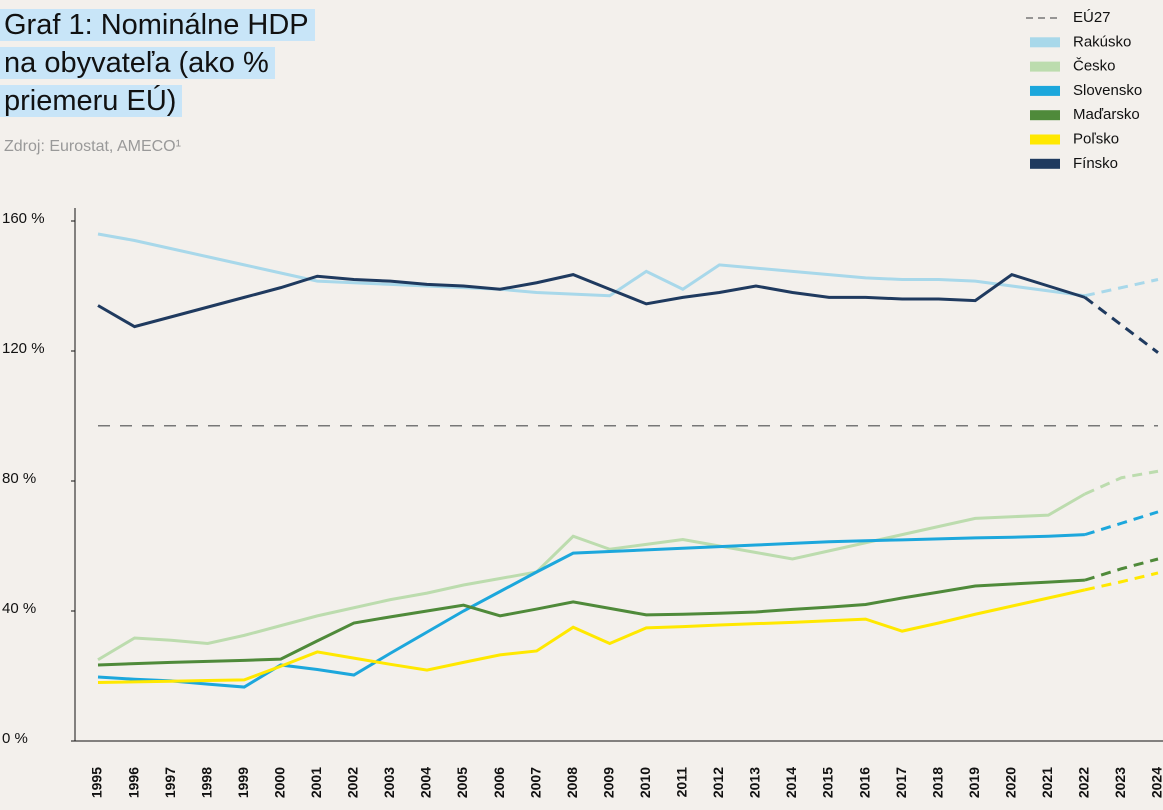  What do you see at coordinates (755, 782) in the screenshot?
I see `x-tick-label: 2013` at bounding box center [755, 782].